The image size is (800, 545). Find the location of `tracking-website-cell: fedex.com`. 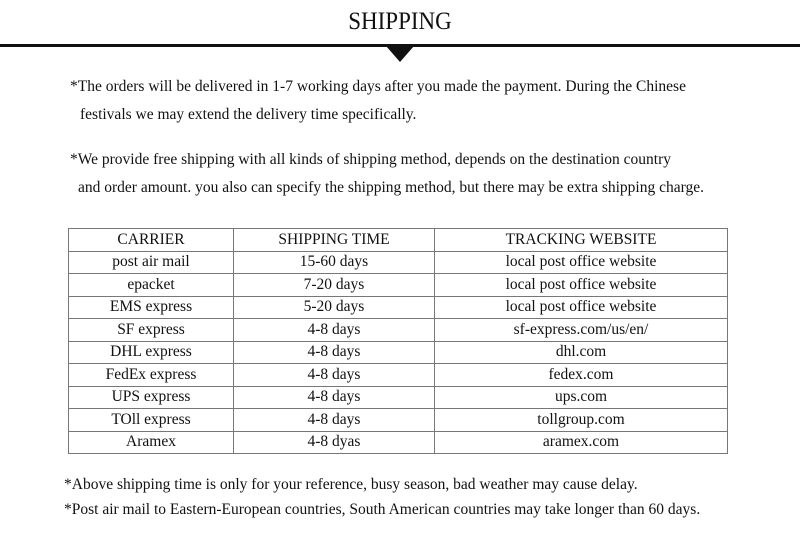

tracking-website-cell: fedex.com is located at coordinates (581, 375).